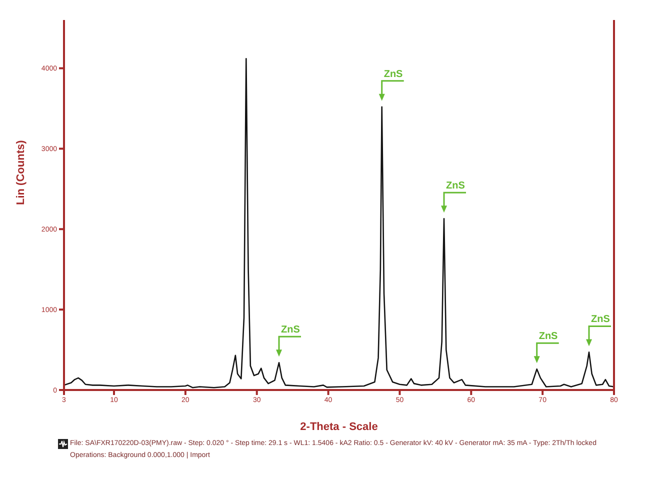 This screenshot has height=502, width=648. Describe the element at coordinates (339, 427) in the screenshot. I see `x-axis-title: 2-Theta - Scale` at that location.